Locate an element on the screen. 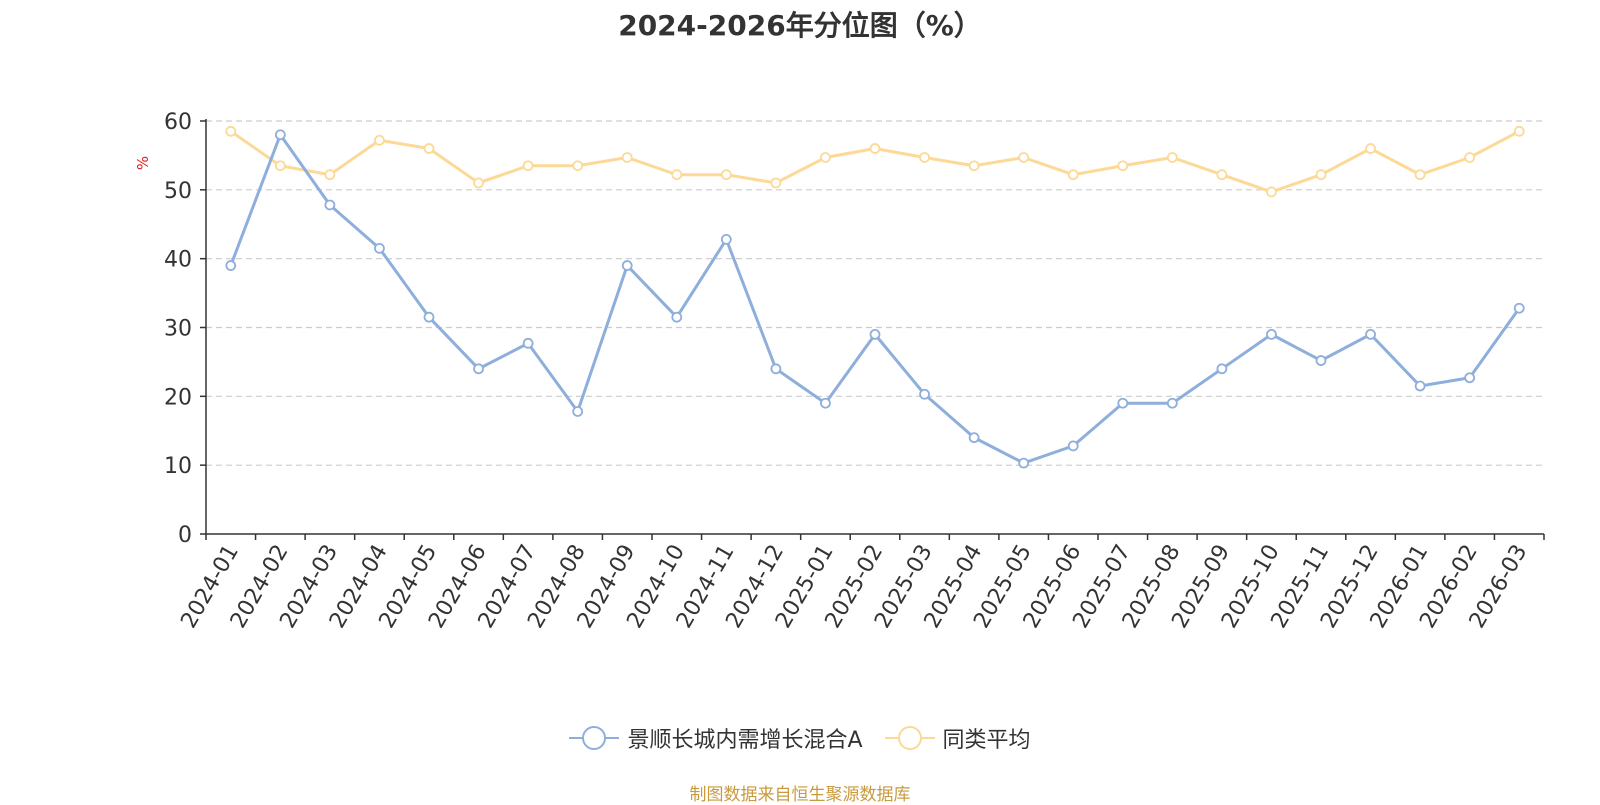  y-tick-label: 0 is located at coordinates (185, 535).